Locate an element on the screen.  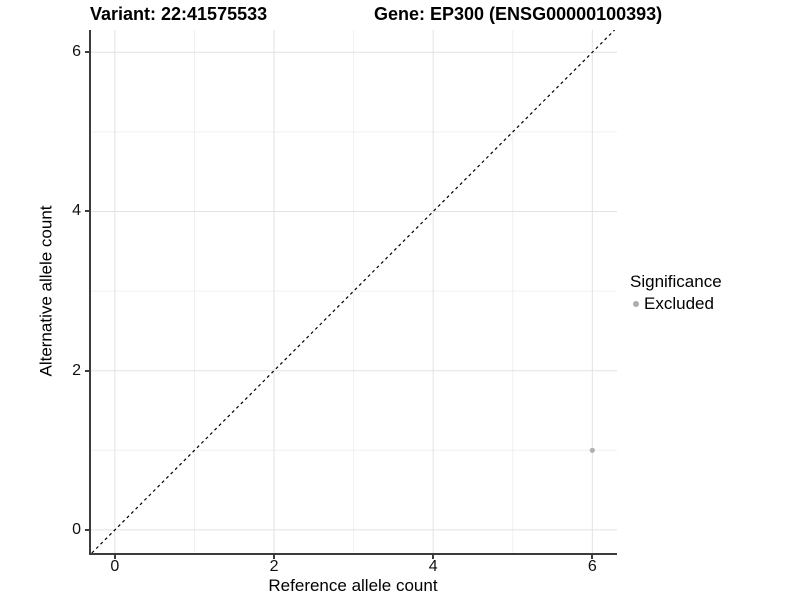
x-tick-label: 2 is located at coordinates (274, 566).